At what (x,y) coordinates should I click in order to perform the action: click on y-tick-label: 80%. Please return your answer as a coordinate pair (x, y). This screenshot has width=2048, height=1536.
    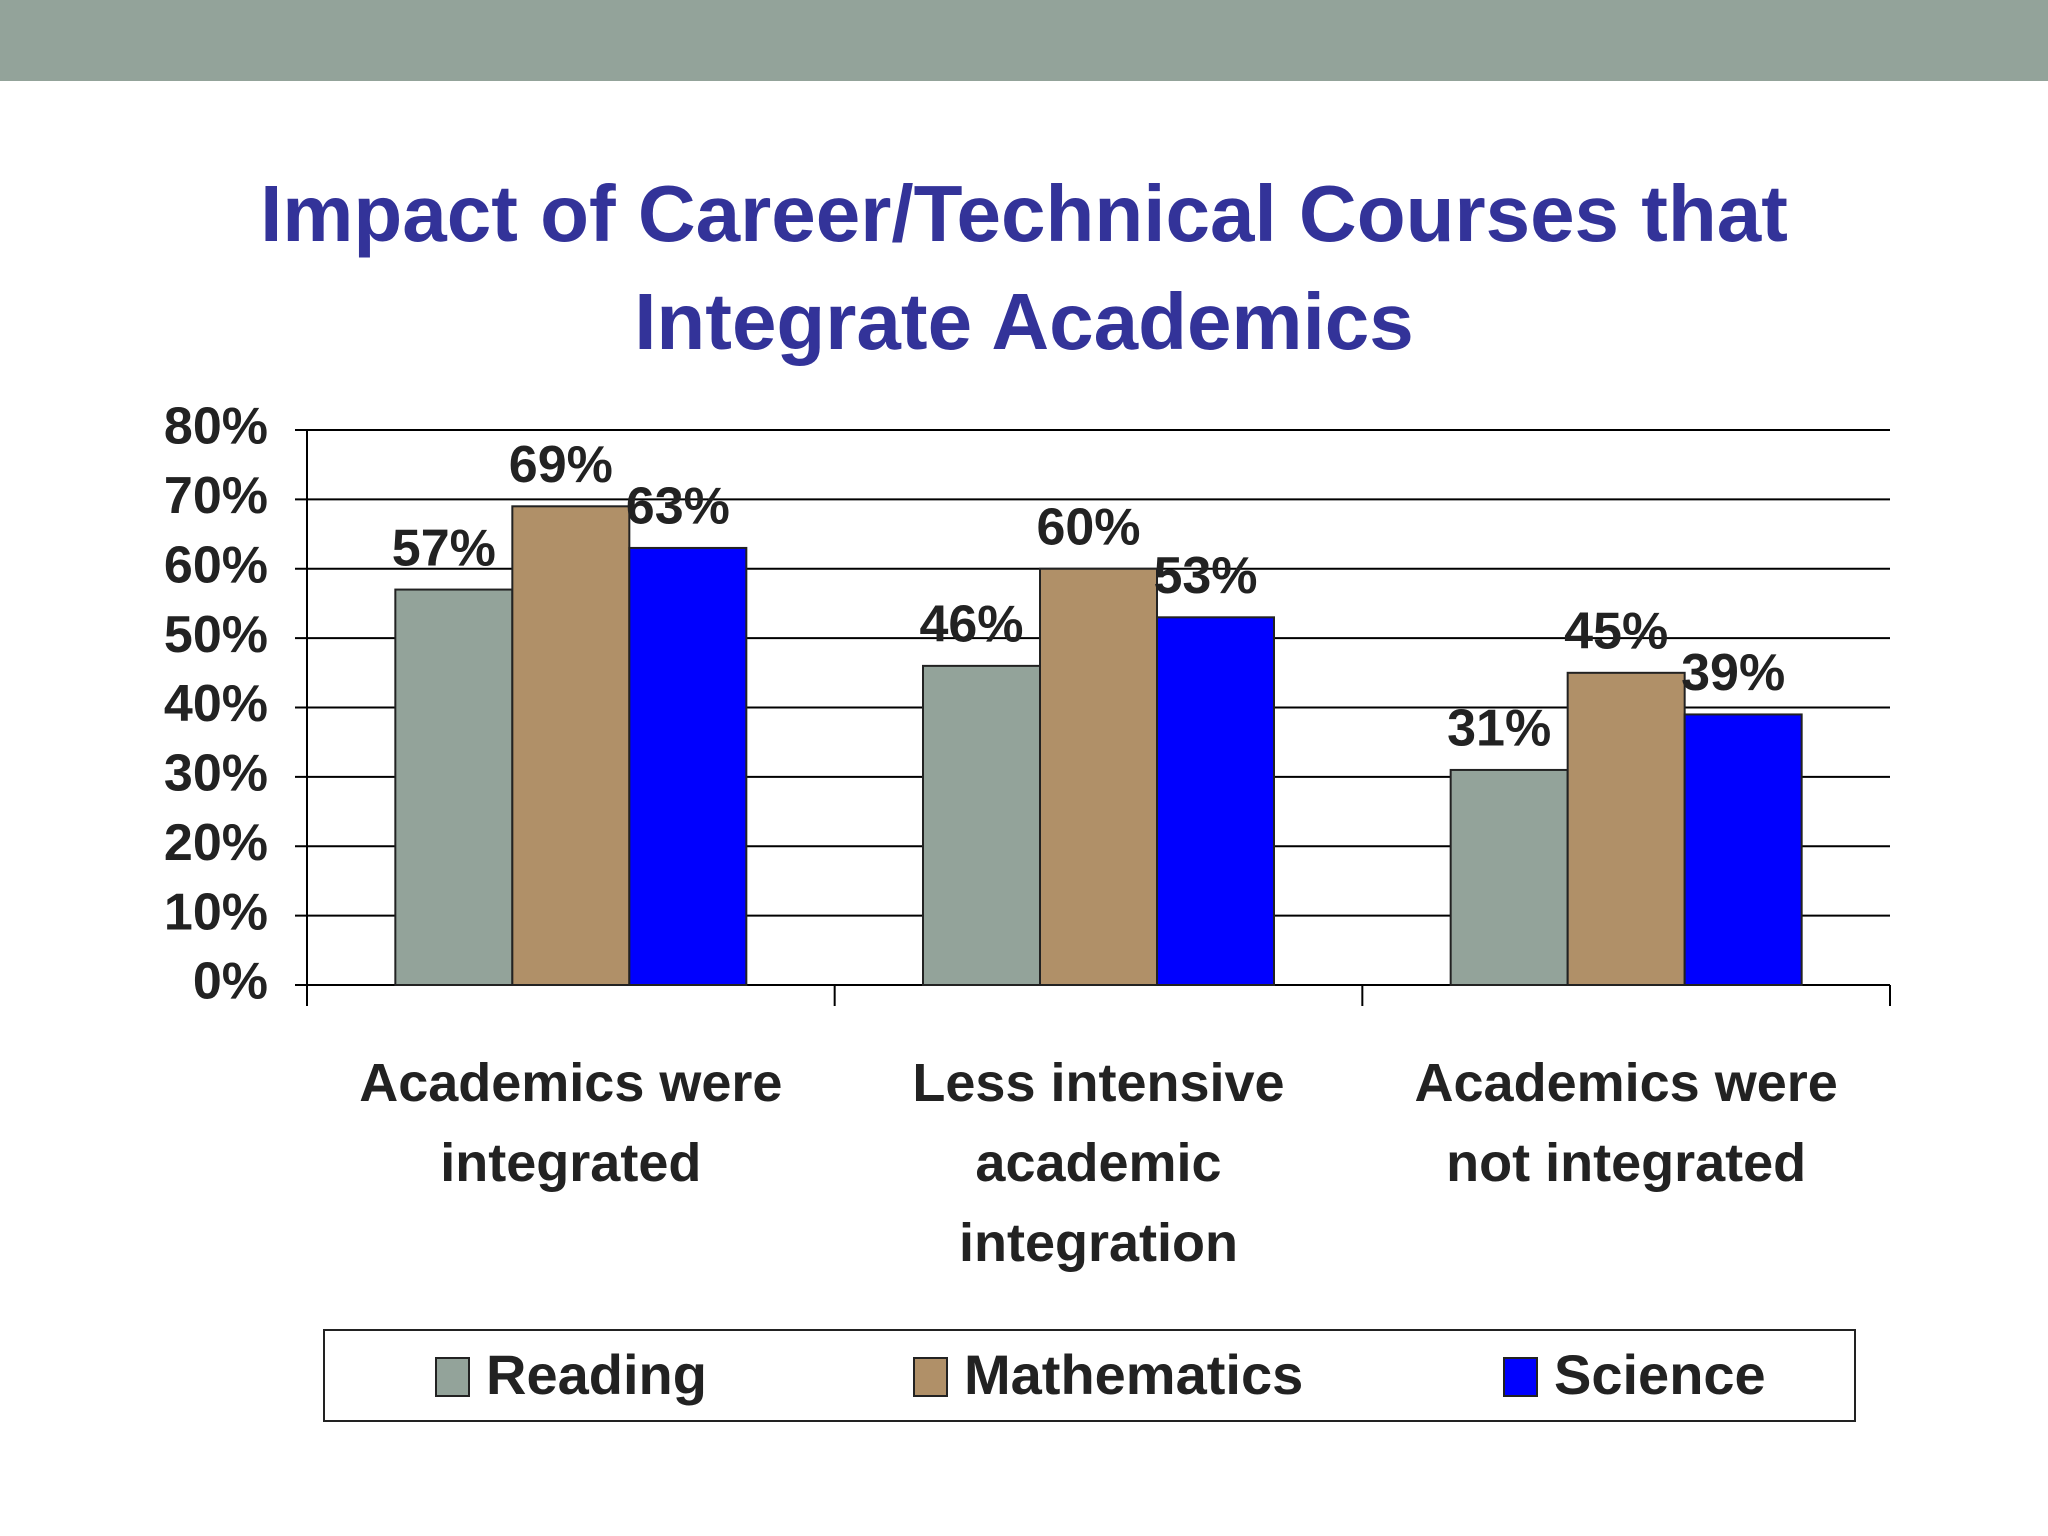
    Looking at the image, I should click on (216, 427).